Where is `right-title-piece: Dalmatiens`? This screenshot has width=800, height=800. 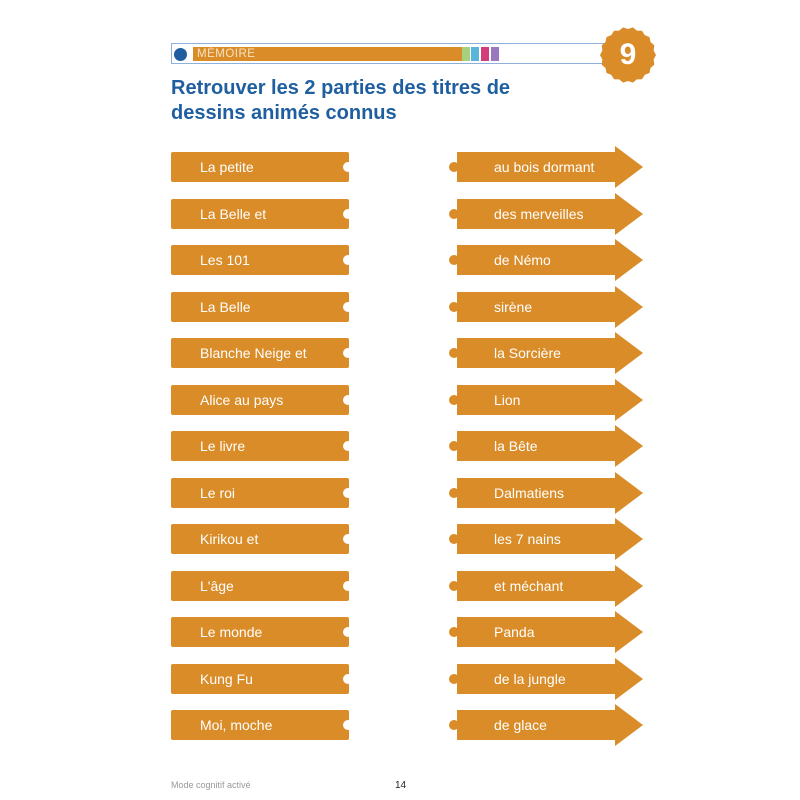
right-title-piece: Dalmatiens is located at coordinates (547, 492).